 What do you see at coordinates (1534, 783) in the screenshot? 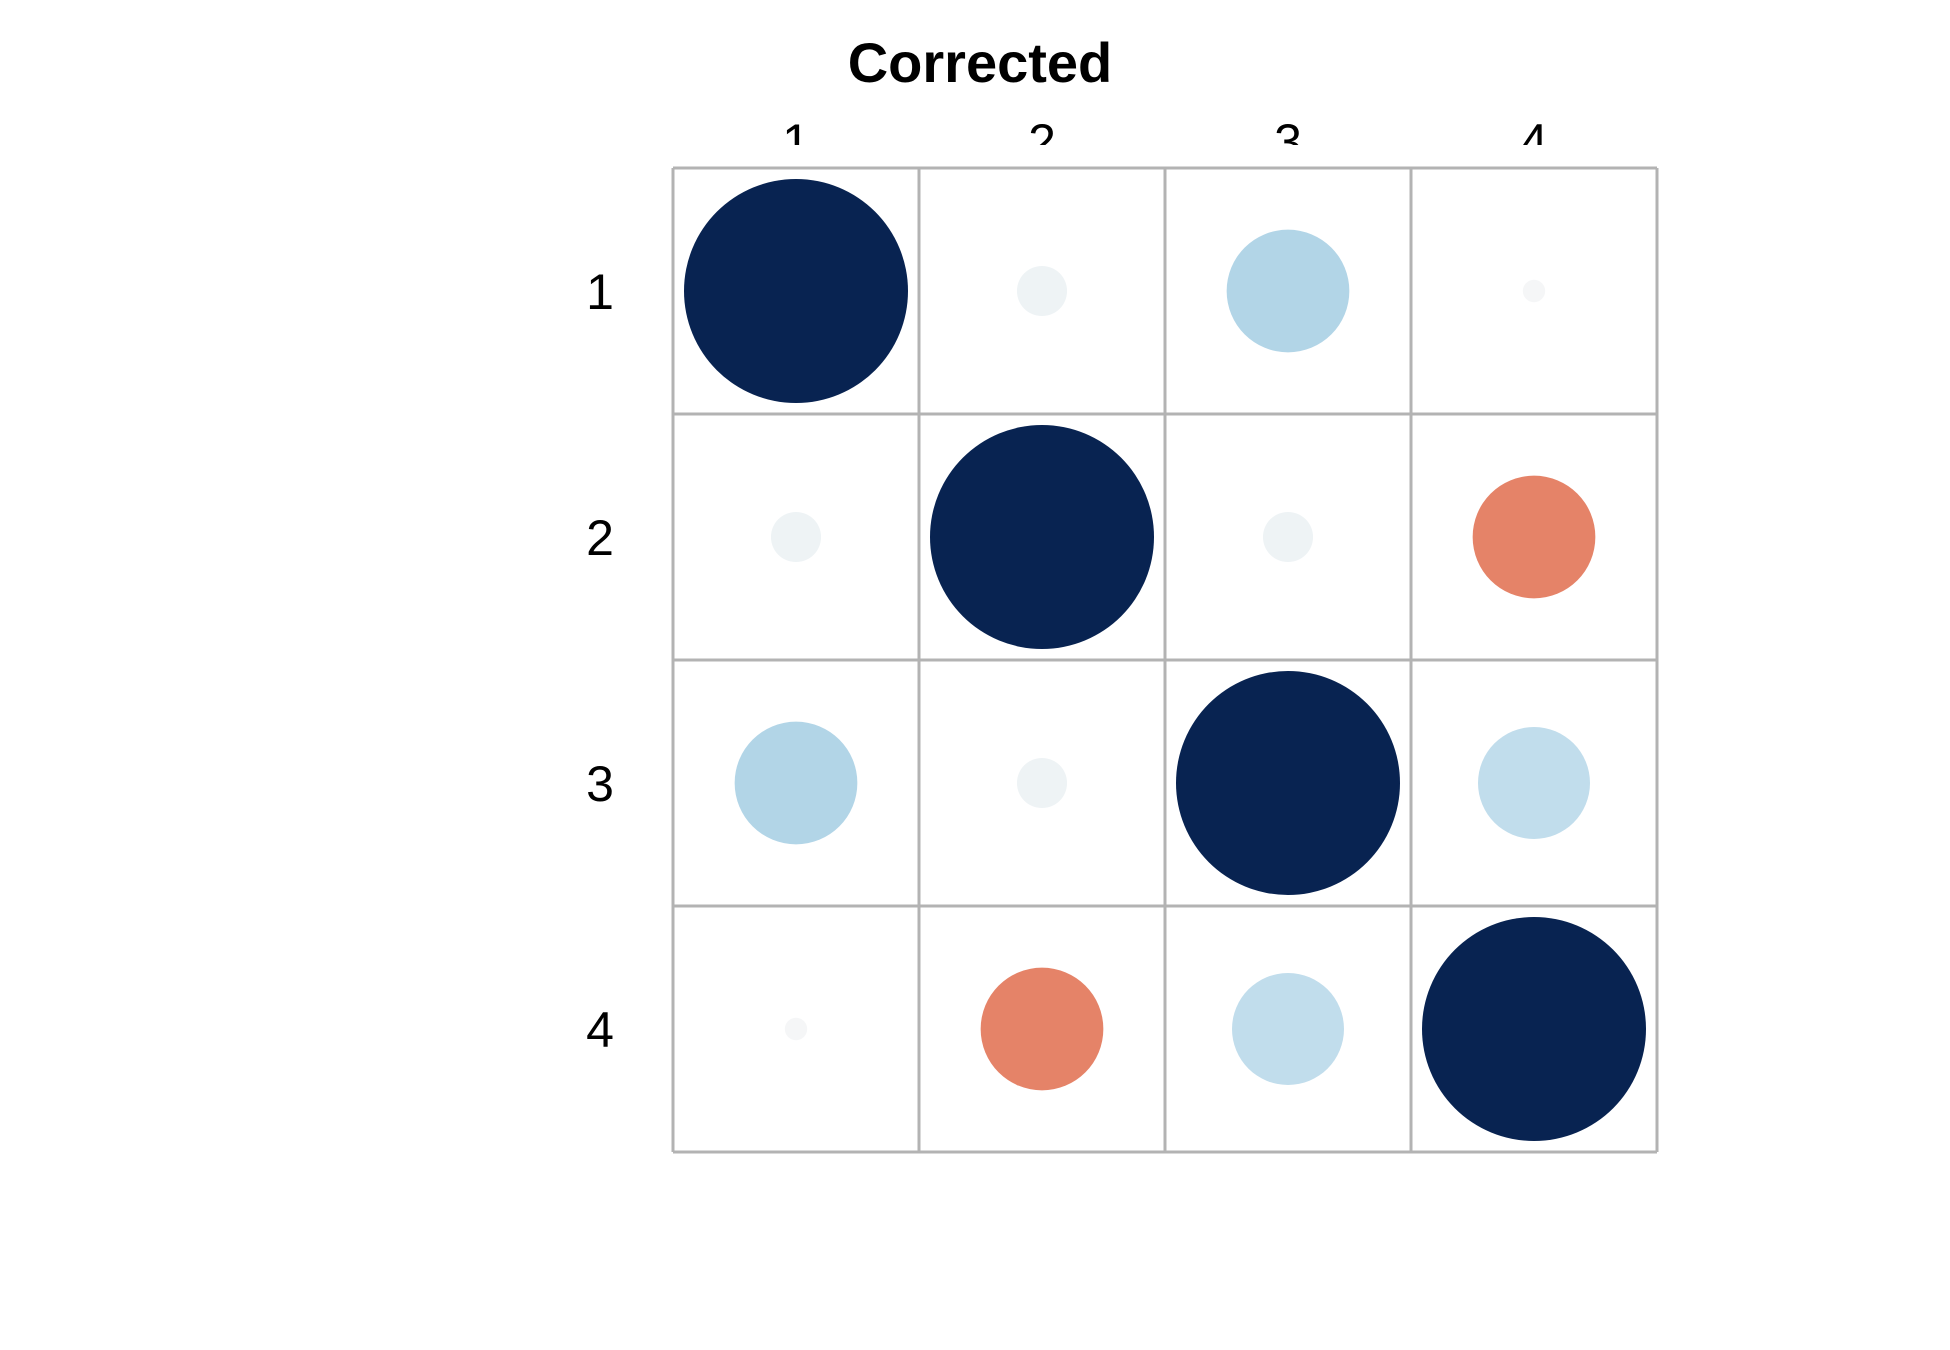
I see `cell-circle-r3-c4` at bounding box center [1534, 783].